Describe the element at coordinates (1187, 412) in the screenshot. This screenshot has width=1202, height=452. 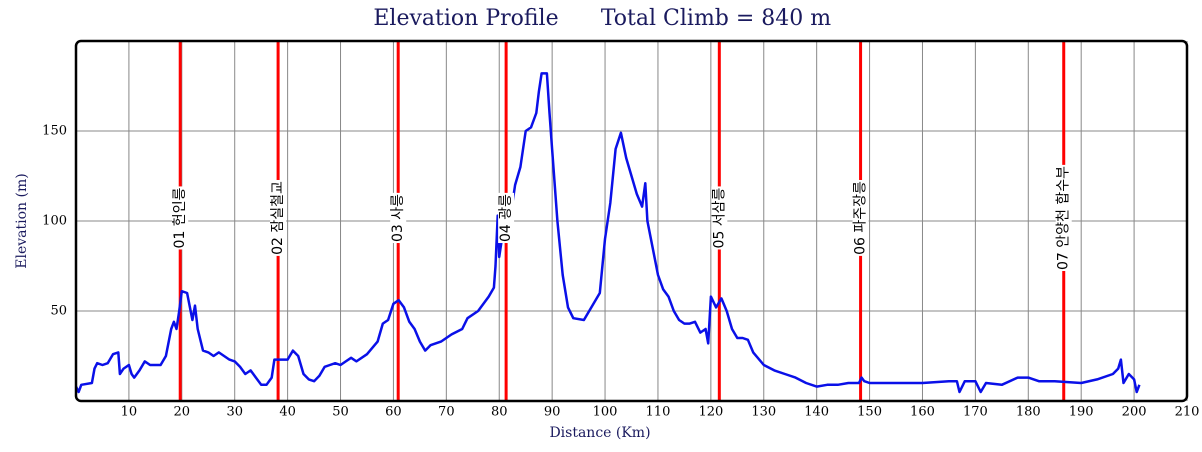
I see `x-tick-label: 210` at that location.